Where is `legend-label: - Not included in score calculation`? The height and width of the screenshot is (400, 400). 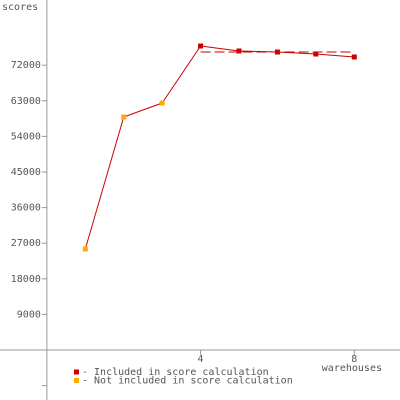 legend-label: - Not included in score calculation is located at coordinates (187, 381).